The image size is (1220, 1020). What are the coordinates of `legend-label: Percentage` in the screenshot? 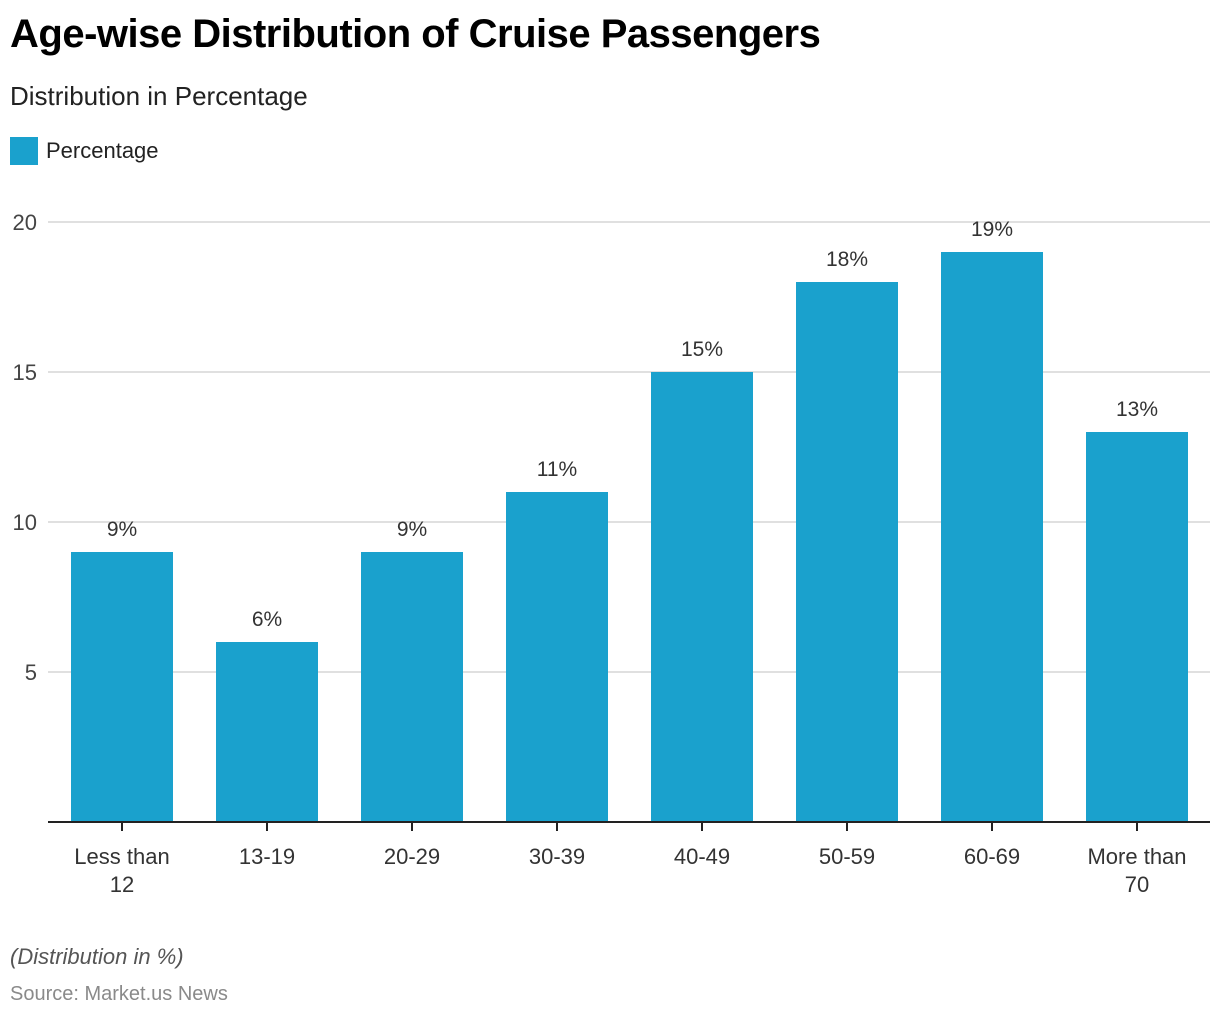 It's located at (102, 150).